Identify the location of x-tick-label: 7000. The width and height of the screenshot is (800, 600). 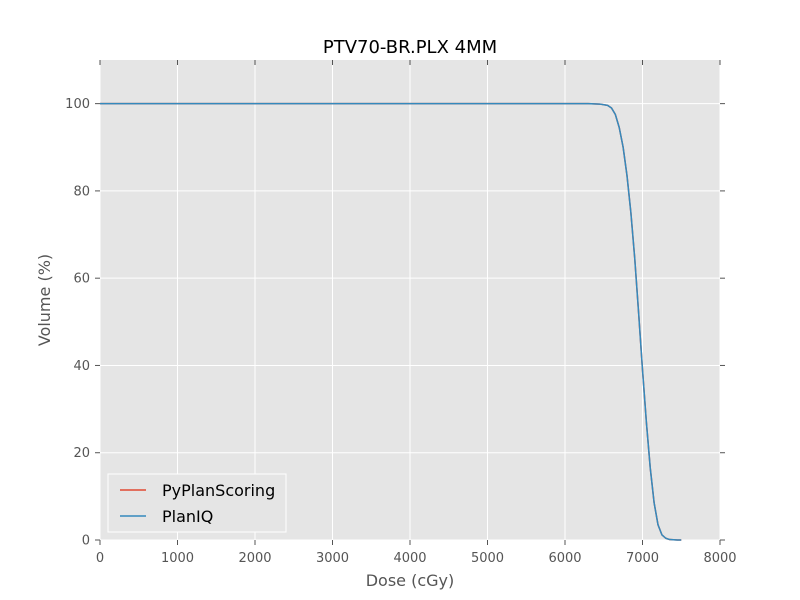
(642, 558).